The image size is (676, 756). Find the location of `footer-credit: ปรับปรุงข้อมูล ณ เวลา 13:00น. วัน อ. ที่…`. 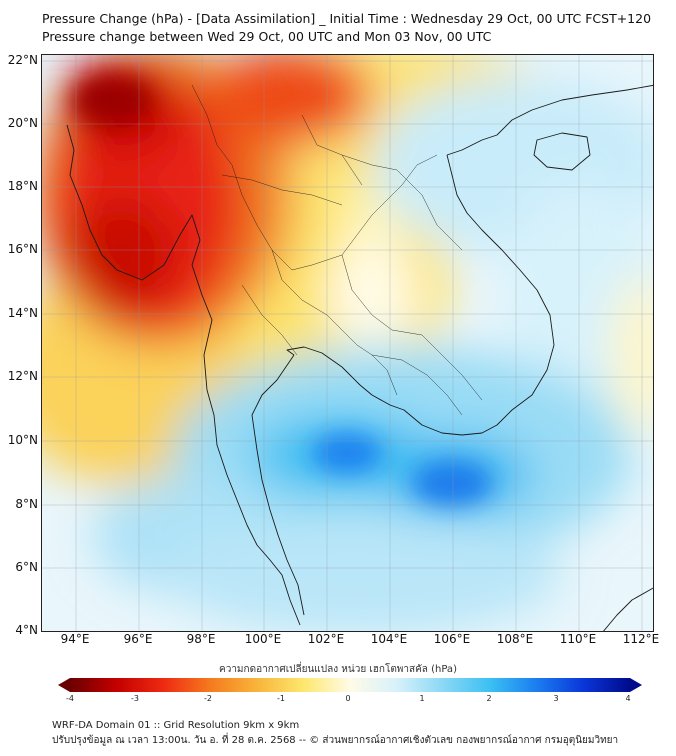

footer-credit: ปรับปรุงข้อมูล ณ เวลา 13:00น. วัน อ. ที่… is located at coordinates (335, 740).